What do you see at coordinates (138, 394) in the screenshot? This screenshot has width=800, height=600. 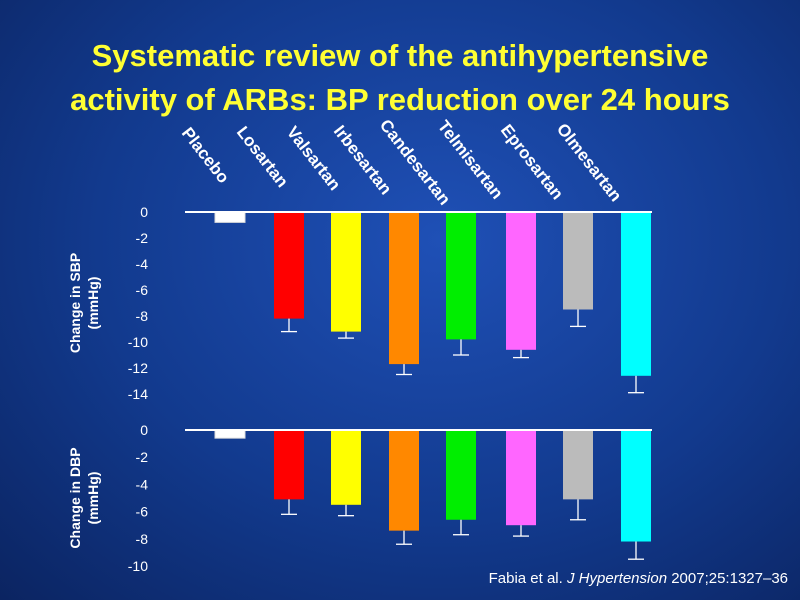 I see `y-tick-label: -14` at bounding box center [138, 394].